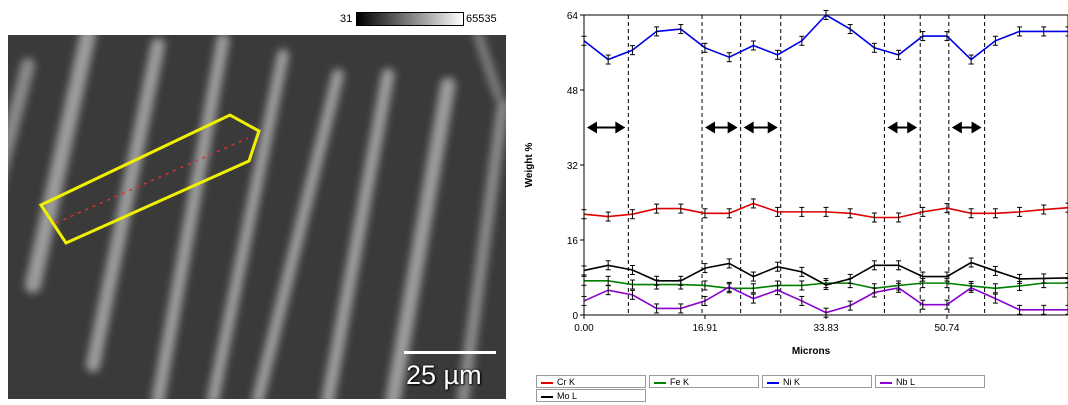 The height and width of the screenshot is (405, 1068). What do you see at coordinates (567, 396) in the screenshot?
I see `legend-label: Mo L` at bounding box center [567, 396].